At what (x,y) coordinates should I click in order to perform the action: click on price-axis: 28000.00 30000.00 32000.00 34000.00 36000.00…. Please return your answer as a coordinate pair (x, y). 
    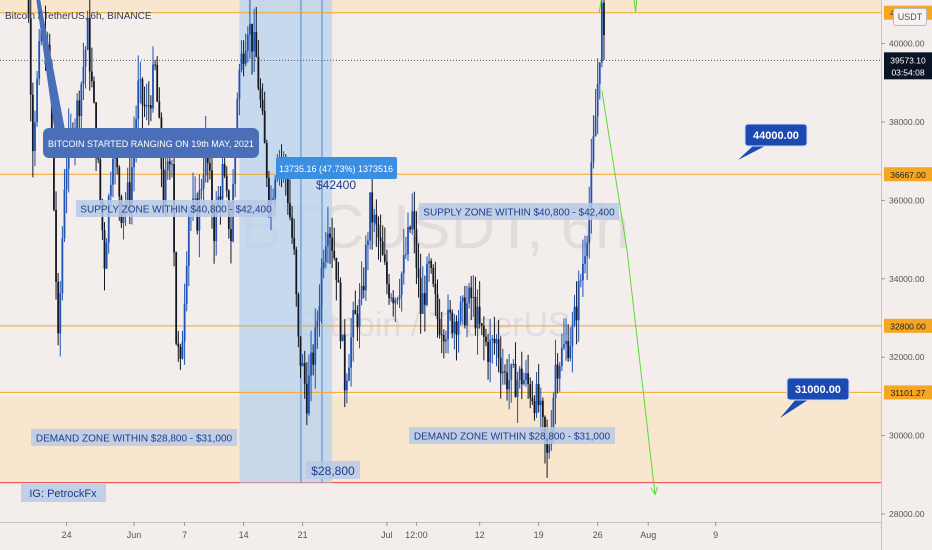
    Looking at the image, I should click on (906, 275).